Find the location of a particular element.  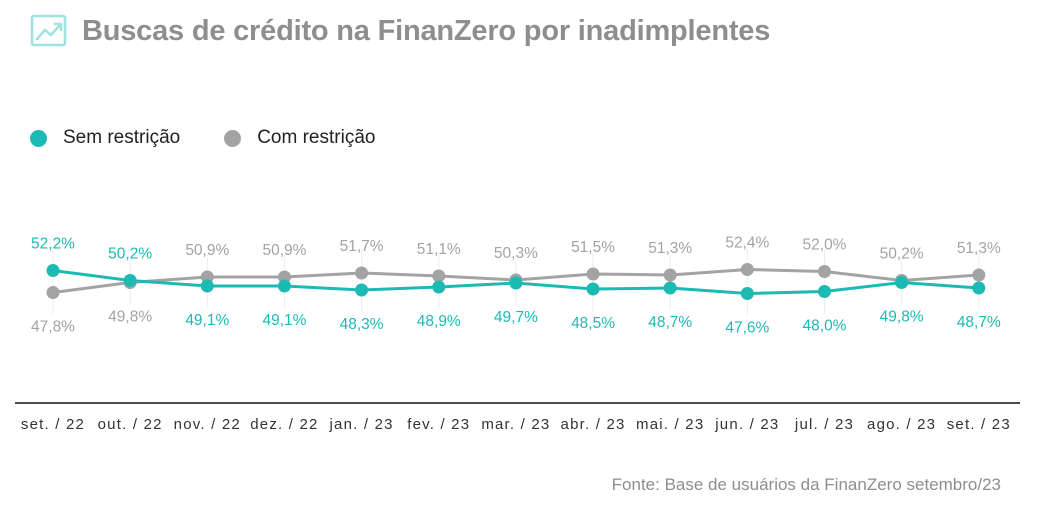

x-tick-label: fev. / 23 is located at coordinates (438, 424).